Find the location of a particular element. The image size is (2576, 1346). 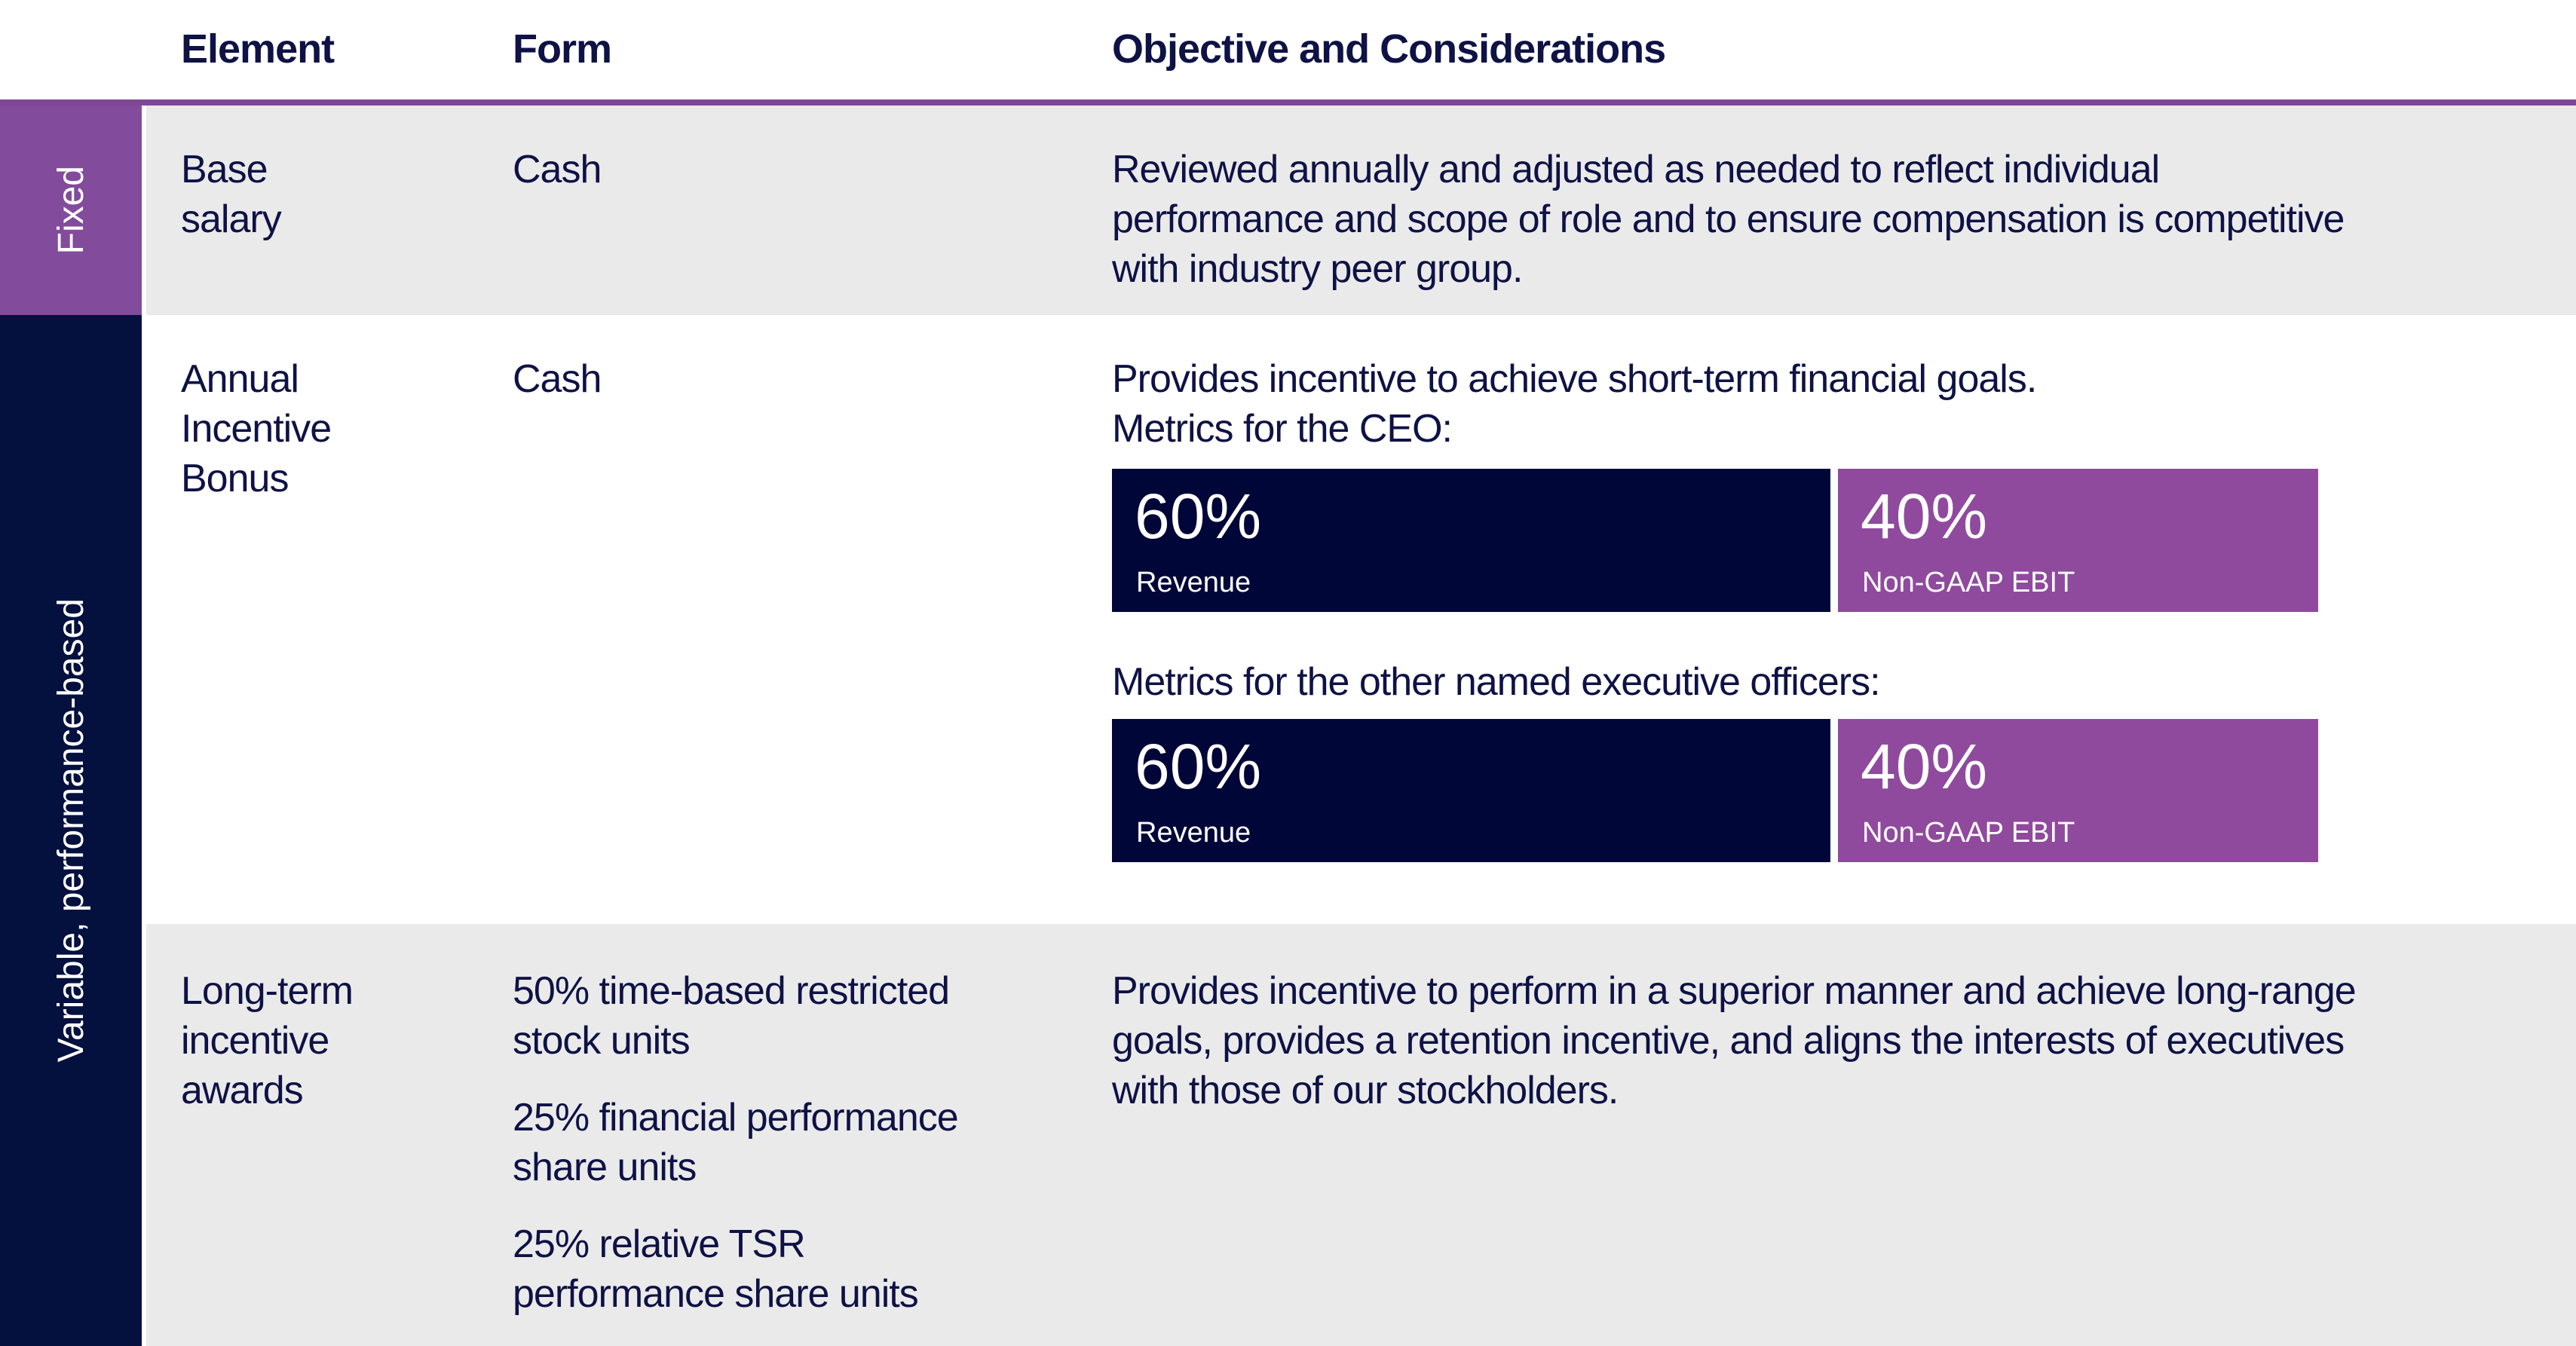

cell-element-base-salary: Base salary is located at coordinates (231, 194).